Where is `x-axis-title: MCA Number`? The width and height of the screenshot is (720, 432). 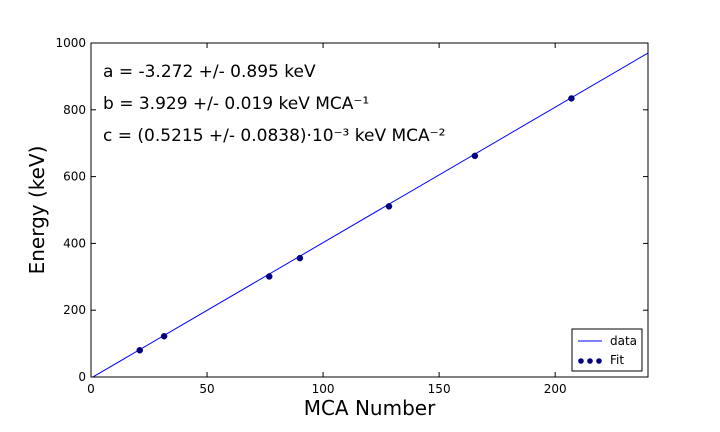
x-axis-title: MCA Number is located at coordinates (370, 408).